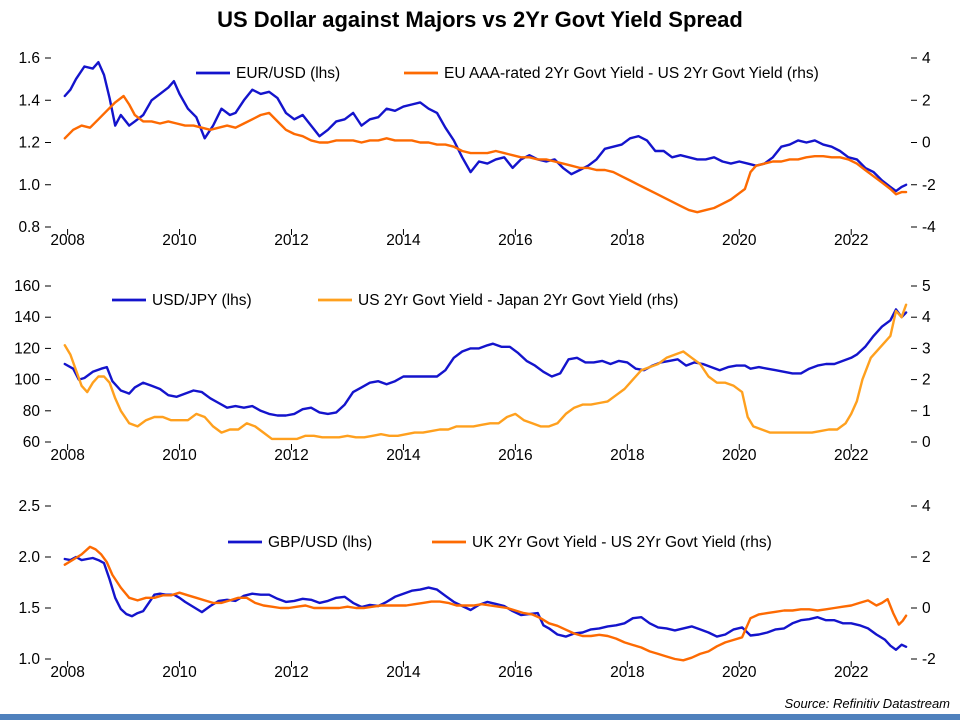 The width and height of the screenshot is (960, 720). What do you see at coordinates (485, 362) in the screenshot?
I see `usdjpy-line` at bounding box center [485, 362].